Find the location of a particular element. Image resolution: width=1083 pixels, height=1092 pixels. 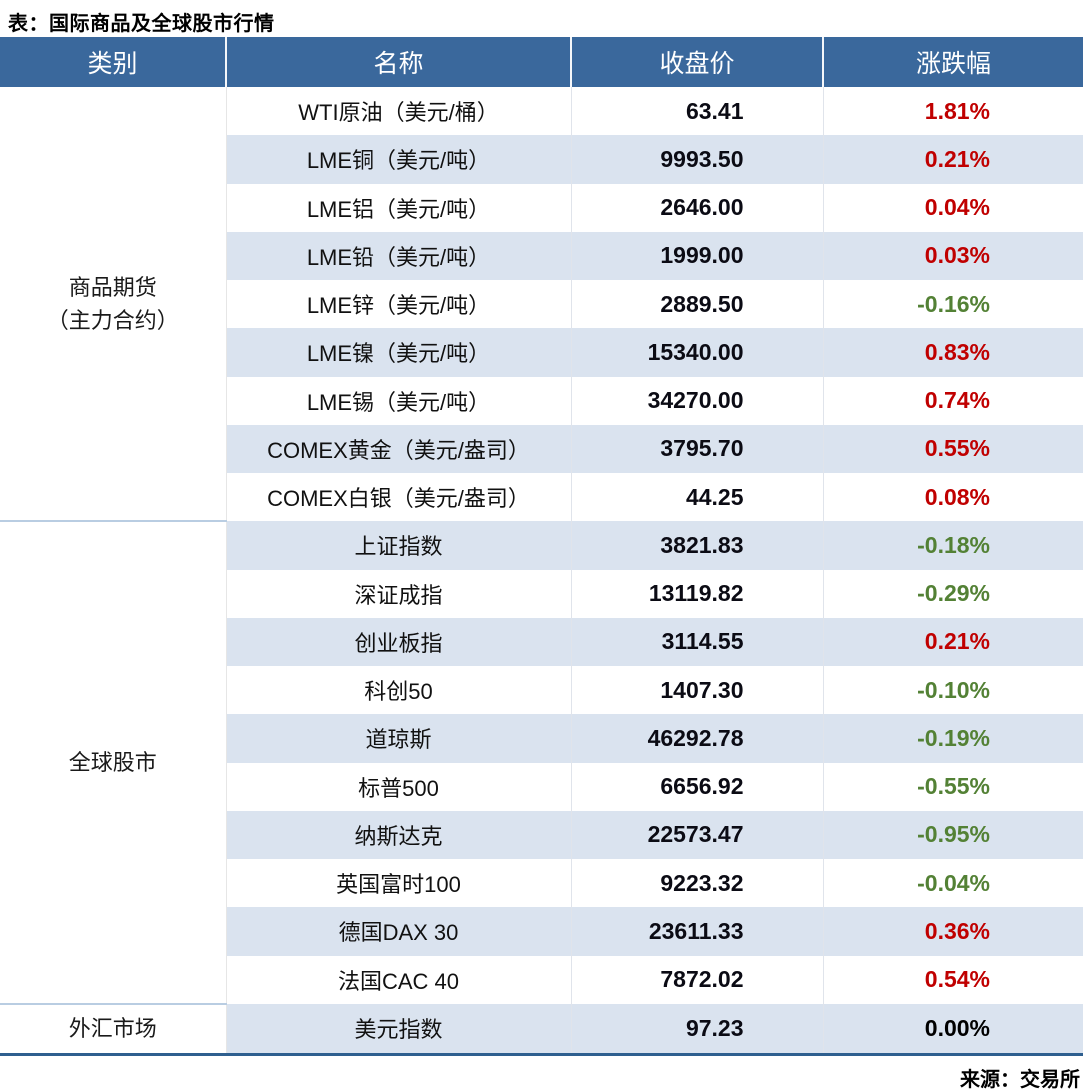

table-row: 深证成指 13119.82 -0.29% is located at coordinates (541, 593).